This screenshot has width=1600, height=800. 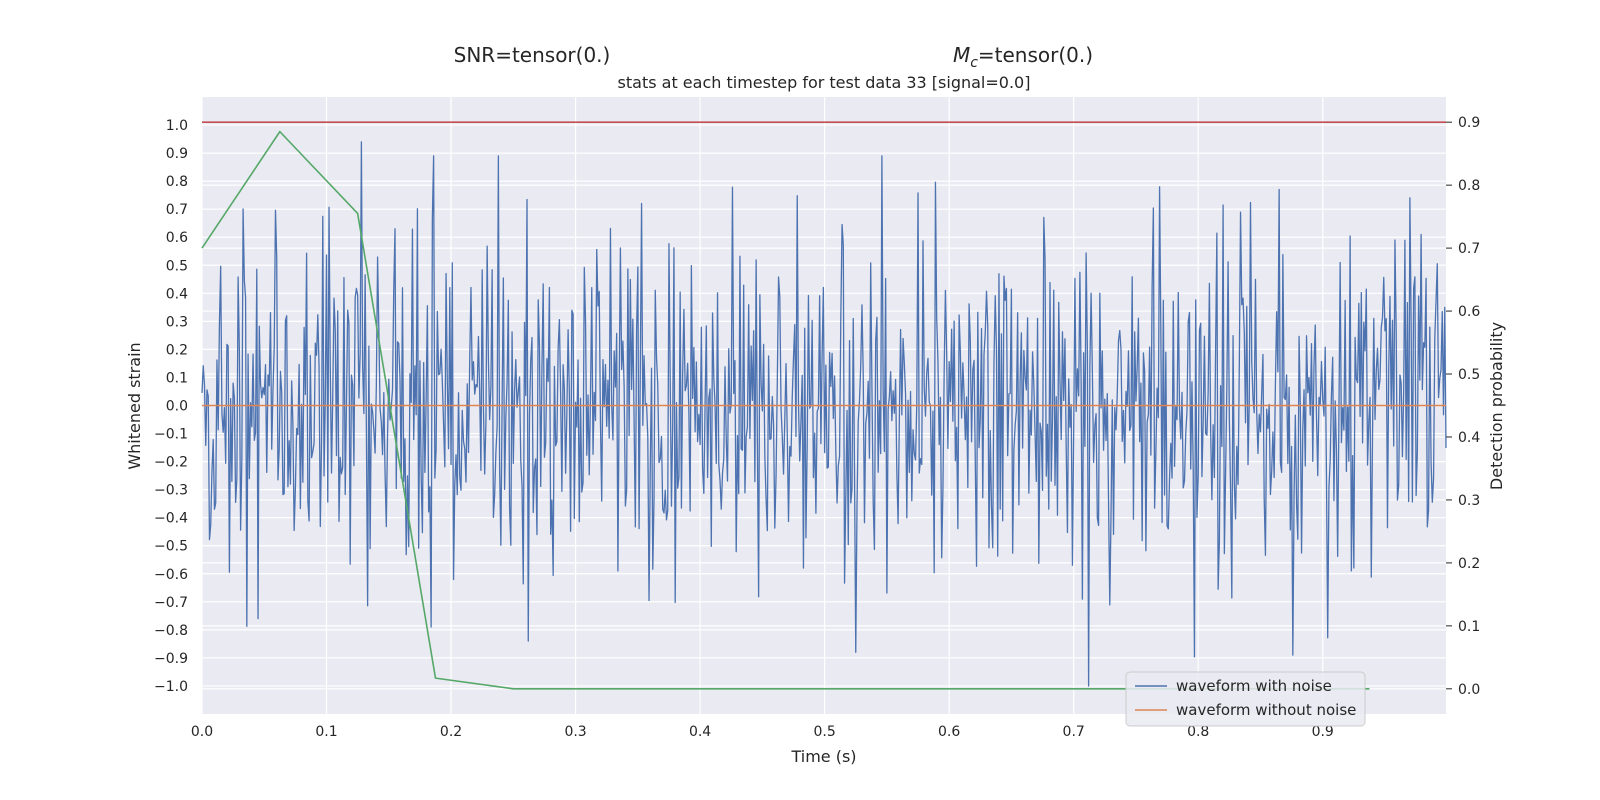 I want to click on x-tick-label: 0.3, so click(x=575, y=732).